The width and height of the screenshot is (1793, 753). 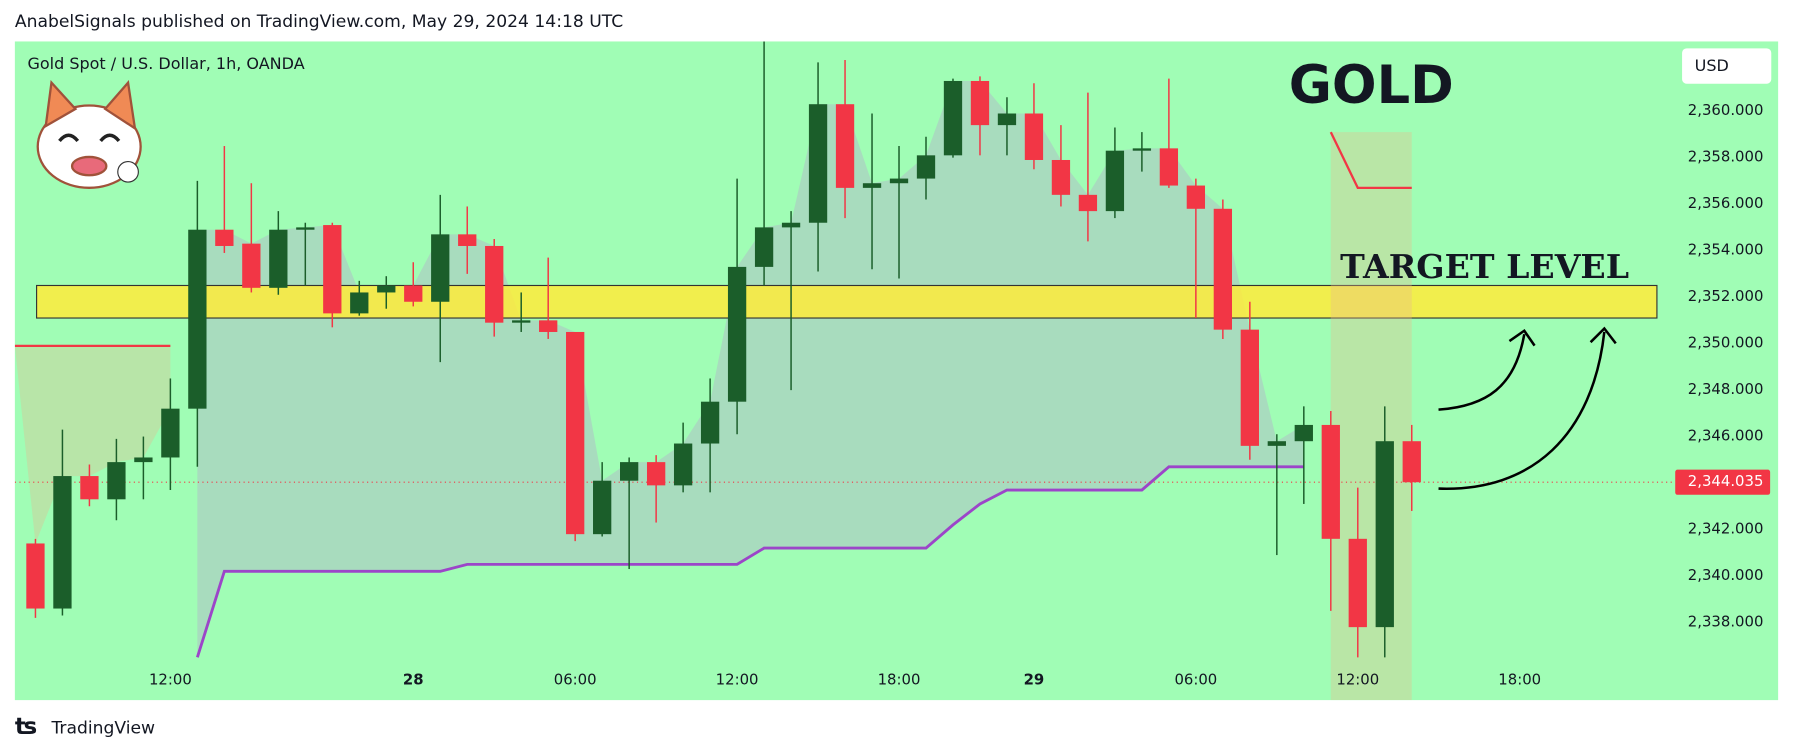 I want to click on x-tick-label: 28, so click(x=413, y=680).